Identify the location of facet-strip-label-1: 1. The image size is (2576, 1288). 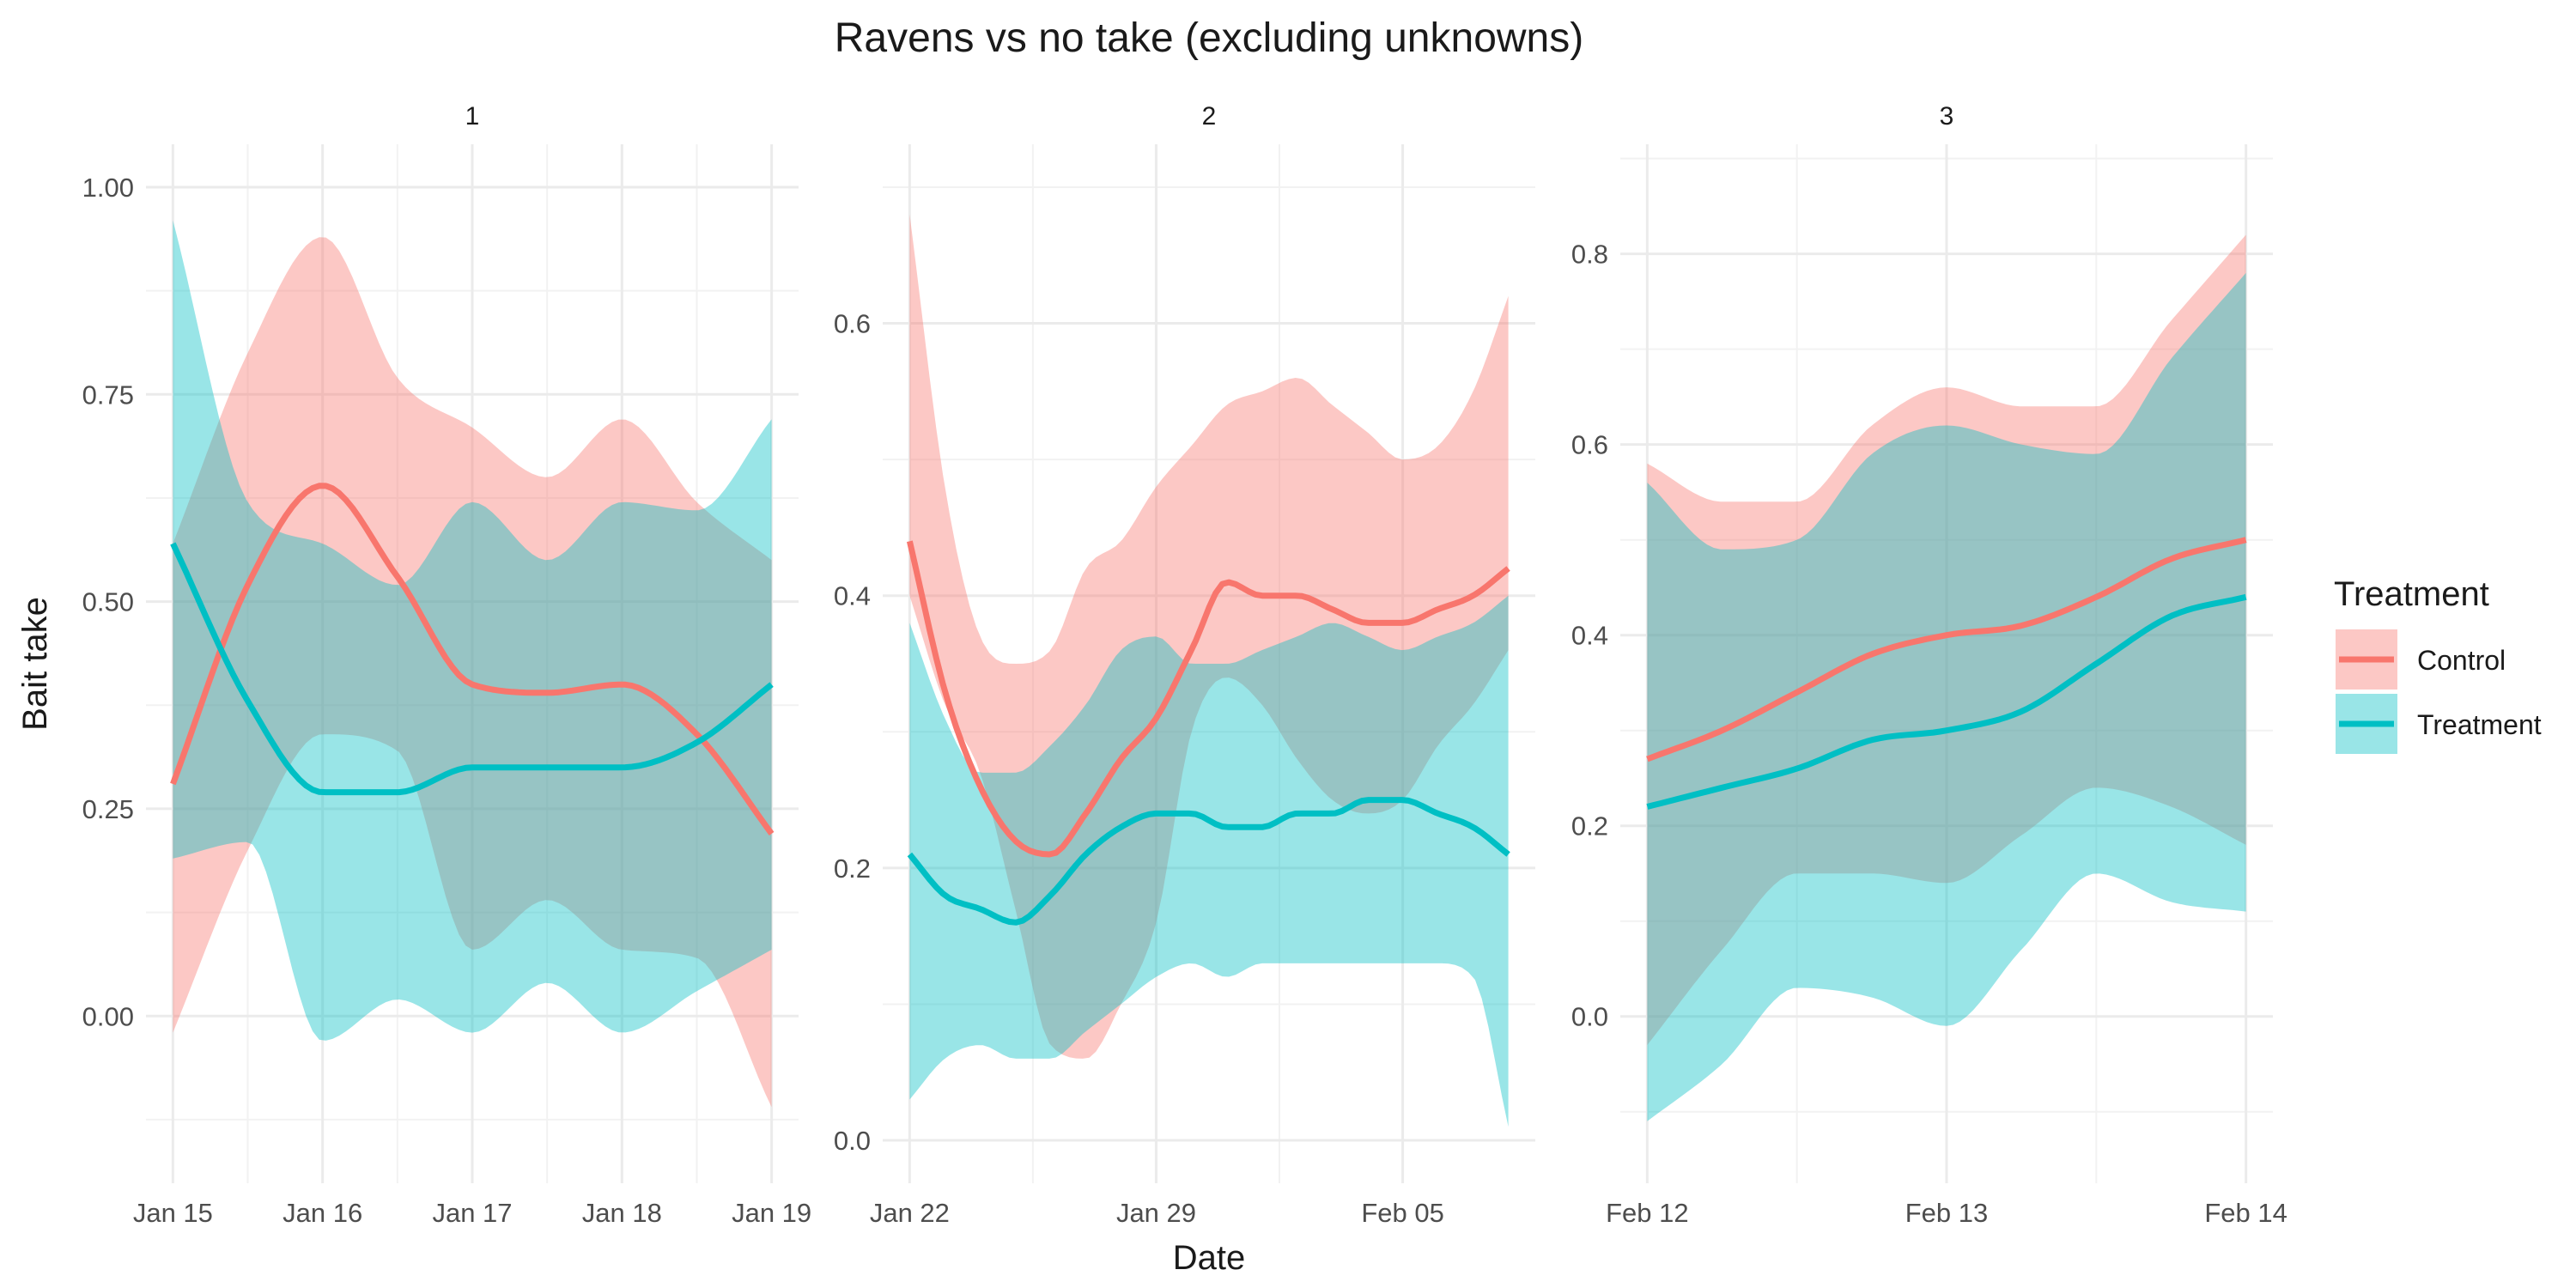
(472, 117).